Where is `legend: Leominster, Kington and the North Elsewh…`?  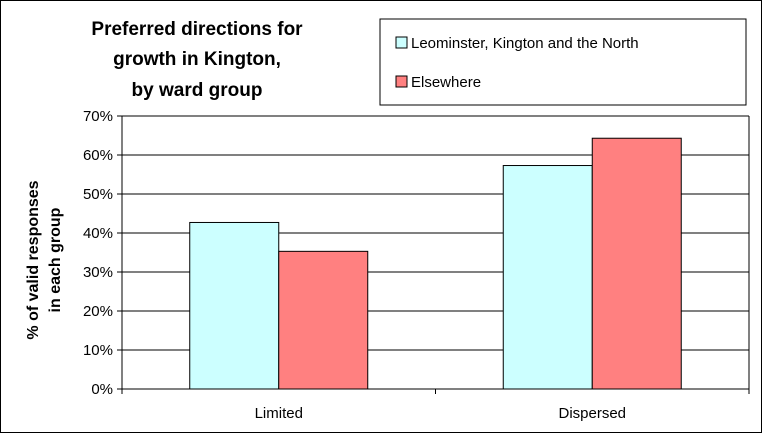
legend: Leominster, Kington and the North Elsewh… is located at coordinates (563, 62).